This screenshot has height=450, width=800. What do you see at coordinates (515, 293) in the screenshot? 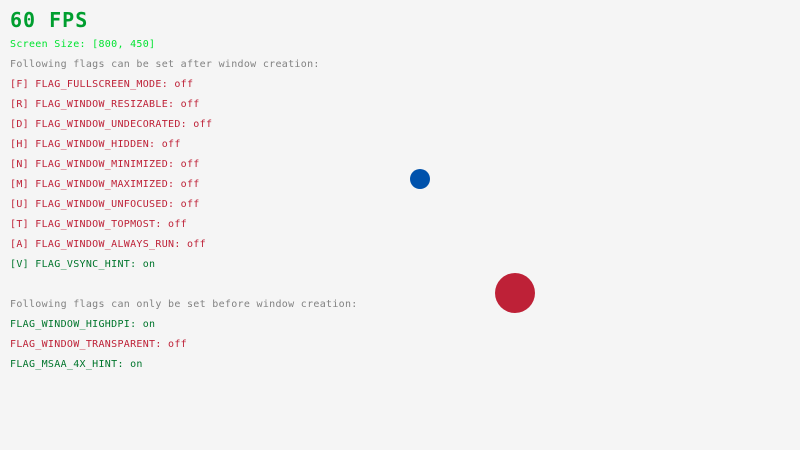
I see `red-circle` at bounding box center [515, 293].